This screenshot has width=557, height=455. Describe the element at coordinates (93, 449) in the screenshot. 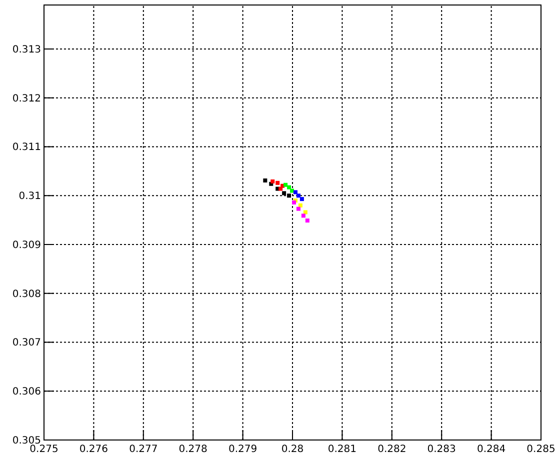

I see `x-tick-label: 0.276` at that location.